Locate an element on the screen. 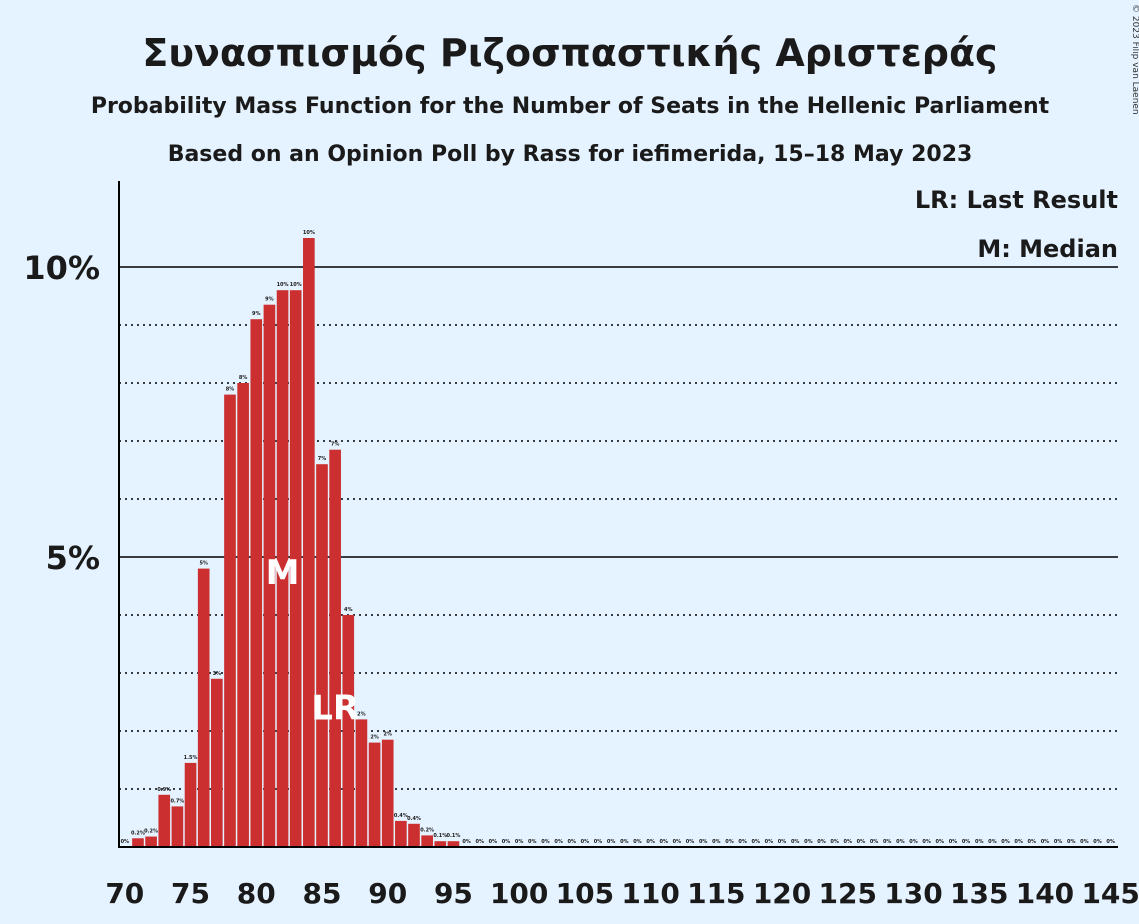  bar-label-114: 0% is located at coordinates (703, 842).